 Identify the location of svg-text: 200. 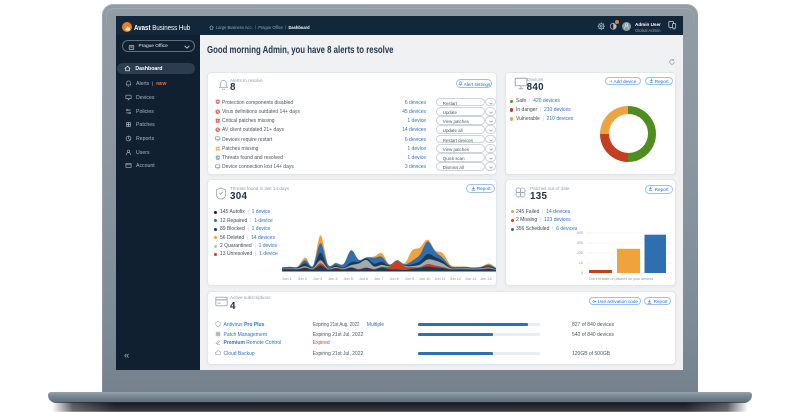
(580, 253).